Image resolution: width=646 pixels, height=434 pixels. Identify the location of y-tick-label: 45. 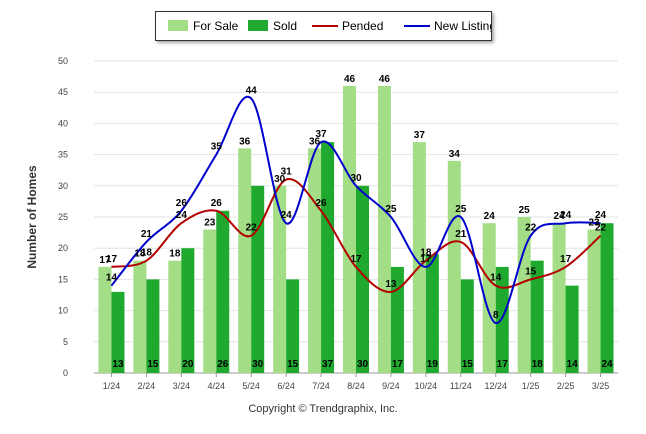
(63, 92).